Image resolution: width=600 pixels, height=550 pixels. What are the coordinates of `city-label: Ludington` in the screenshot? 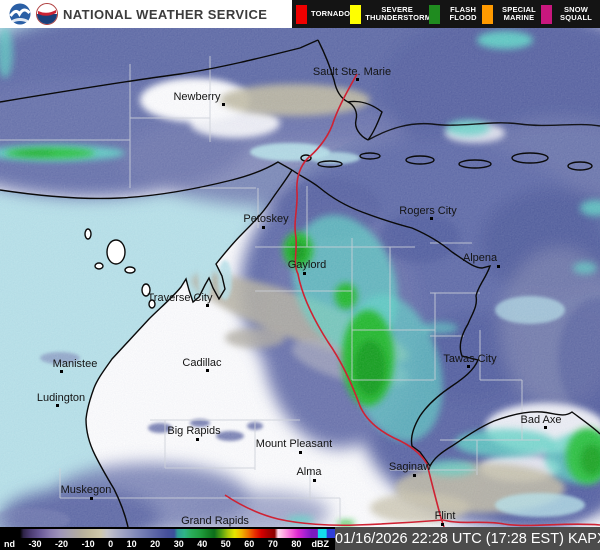 It's located at (61, 398).